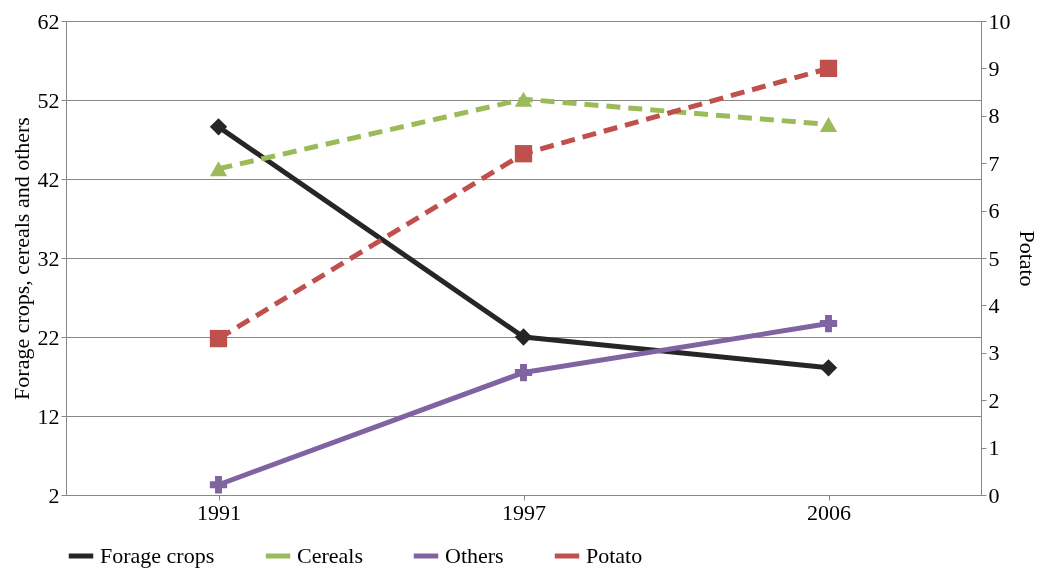 This screenshot has width=1064, height=577. Describe the element at coordinates (48, 21) in the screenshot. I see `y-tick-label: 62` at that location.